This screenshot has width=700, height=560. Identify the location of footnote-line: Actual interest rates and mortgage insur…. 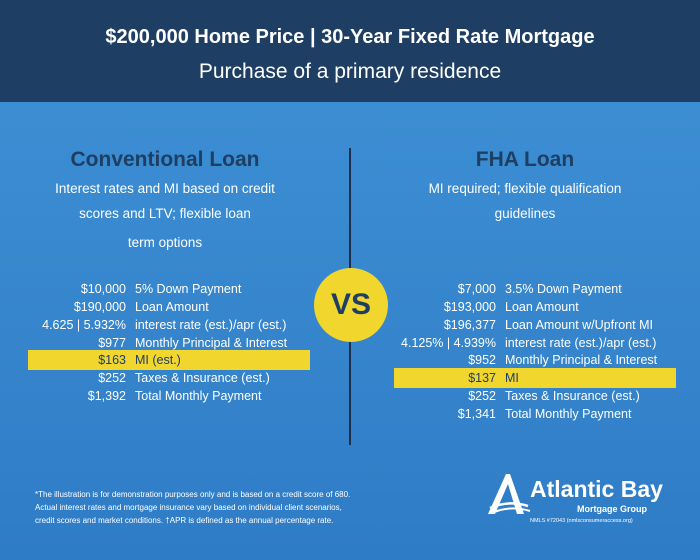
(188, 507).